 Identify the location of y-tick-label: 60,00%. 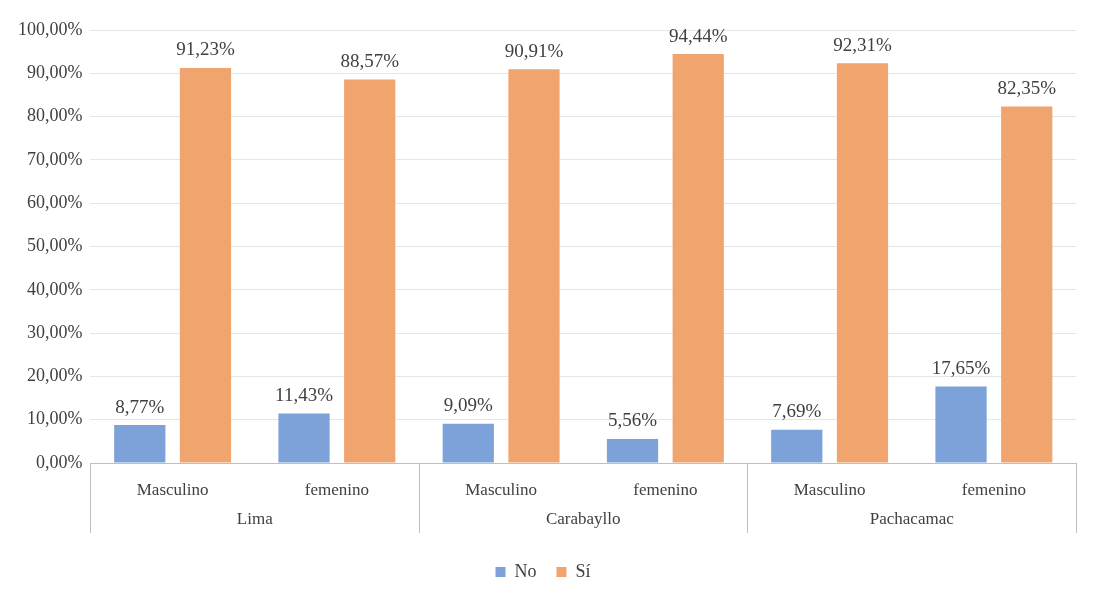
(54, 201).